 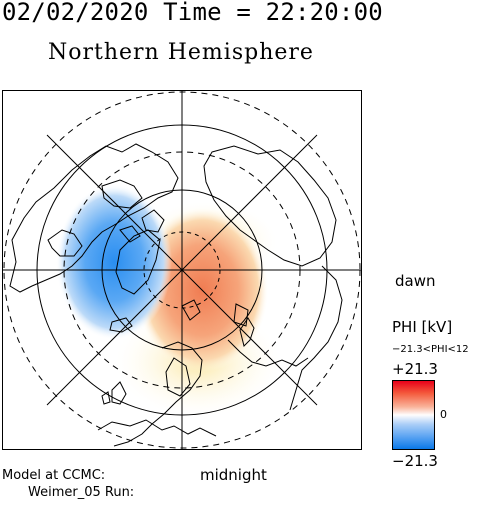 What do you see at coordinates (233, 475) in the screenshot?
I see `midnight-label: midnight` at bounding box center [233, 475].